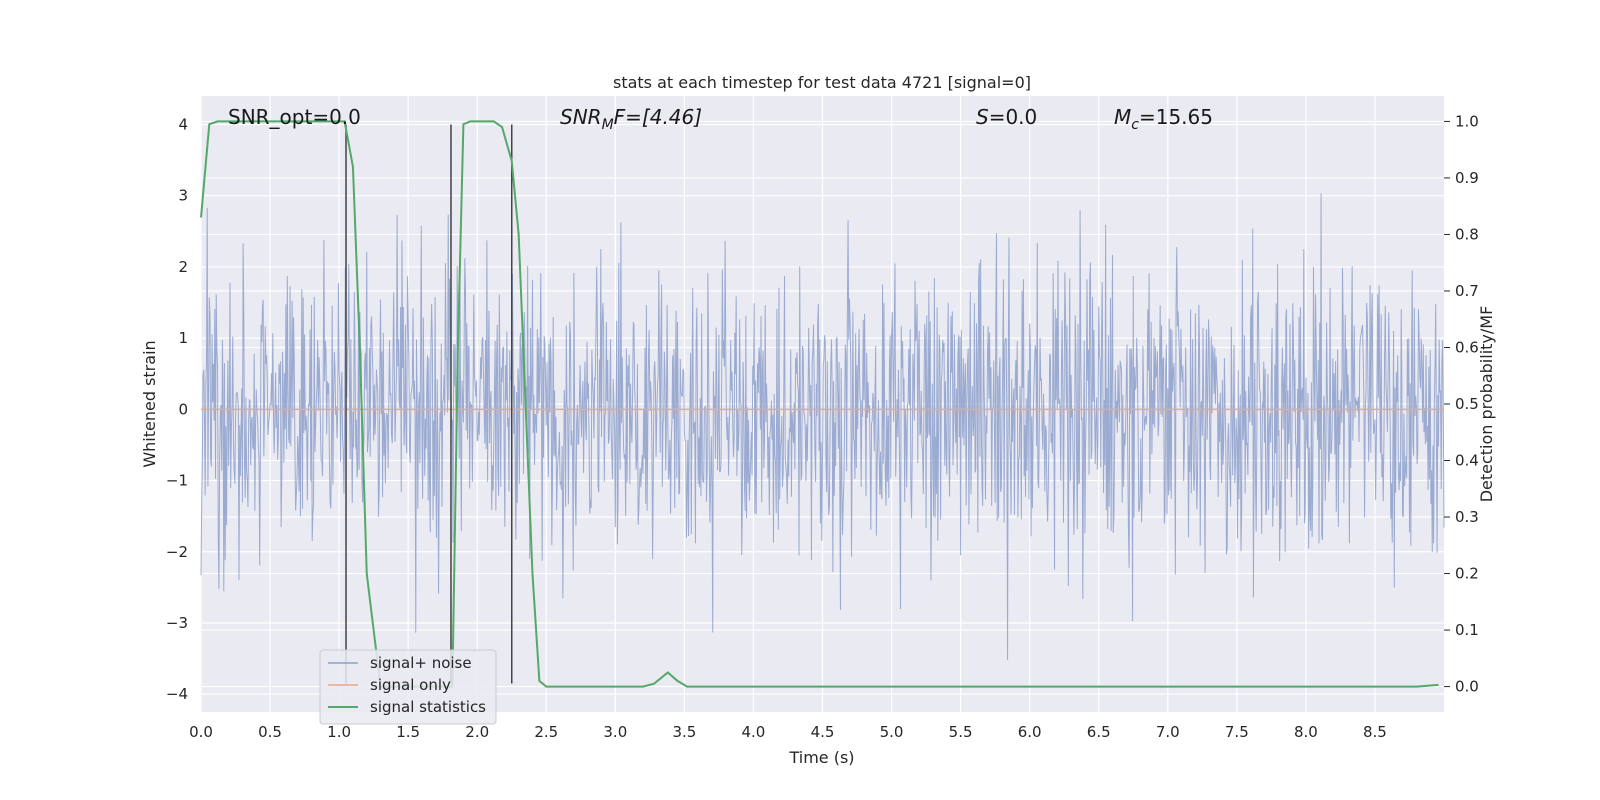 Image resolution: width=1600 pixels, height=800 pixels. What do you see at coordinates (1467, 121) in the screenshot?
I see `y-right-tick-label-0: 1.0` at bounding box center [1467, 121].